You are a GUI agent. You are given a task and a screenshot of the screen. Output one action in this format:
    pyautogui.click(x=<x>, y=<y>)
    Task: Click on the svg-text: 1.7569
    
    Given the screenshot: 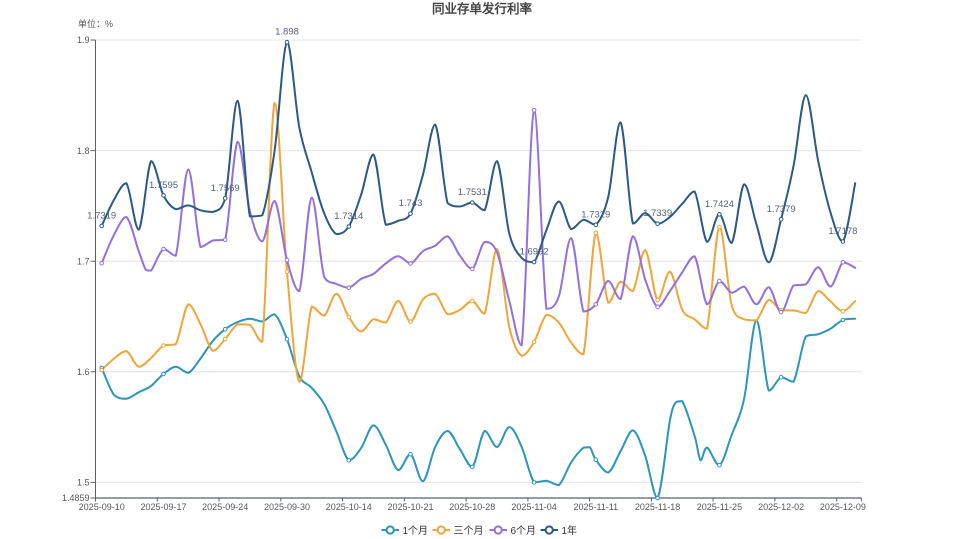 What is the action you would take?
    pyautogui.click(x=225, y=188)
    